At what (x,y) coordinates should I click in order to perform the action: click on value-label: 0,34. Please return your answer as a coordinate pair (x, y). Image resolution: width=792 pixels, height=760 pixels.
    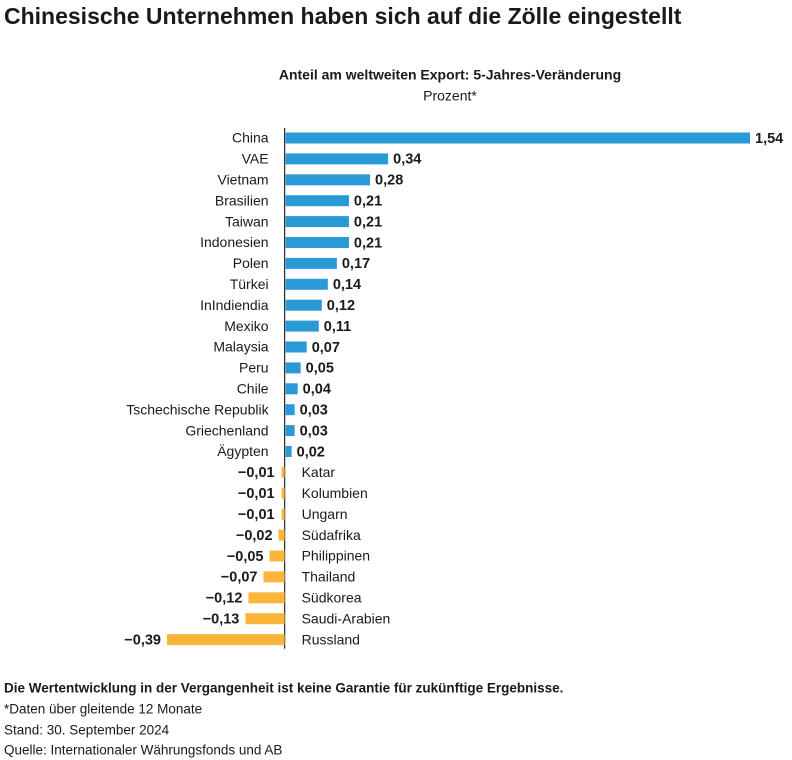
    Looking at the image, I should click on (407, 160).